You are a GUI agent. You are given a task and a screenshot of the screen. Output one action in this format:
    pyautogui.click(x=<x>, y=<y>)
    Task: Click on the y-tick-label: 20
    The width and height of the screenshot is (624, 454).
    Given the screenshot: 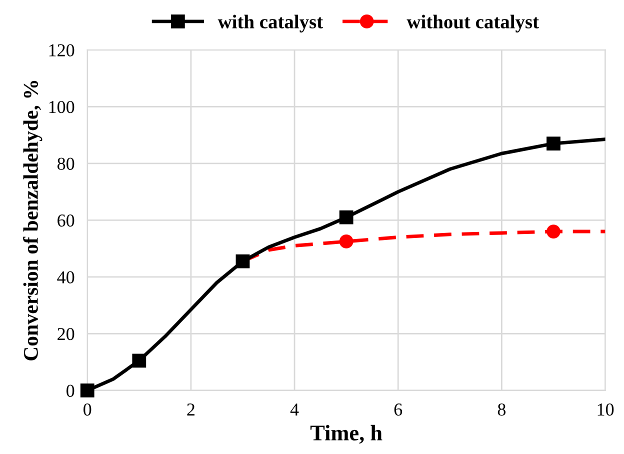 What is the action you would take?
    pyautogui.click(x=66, y=334)
    